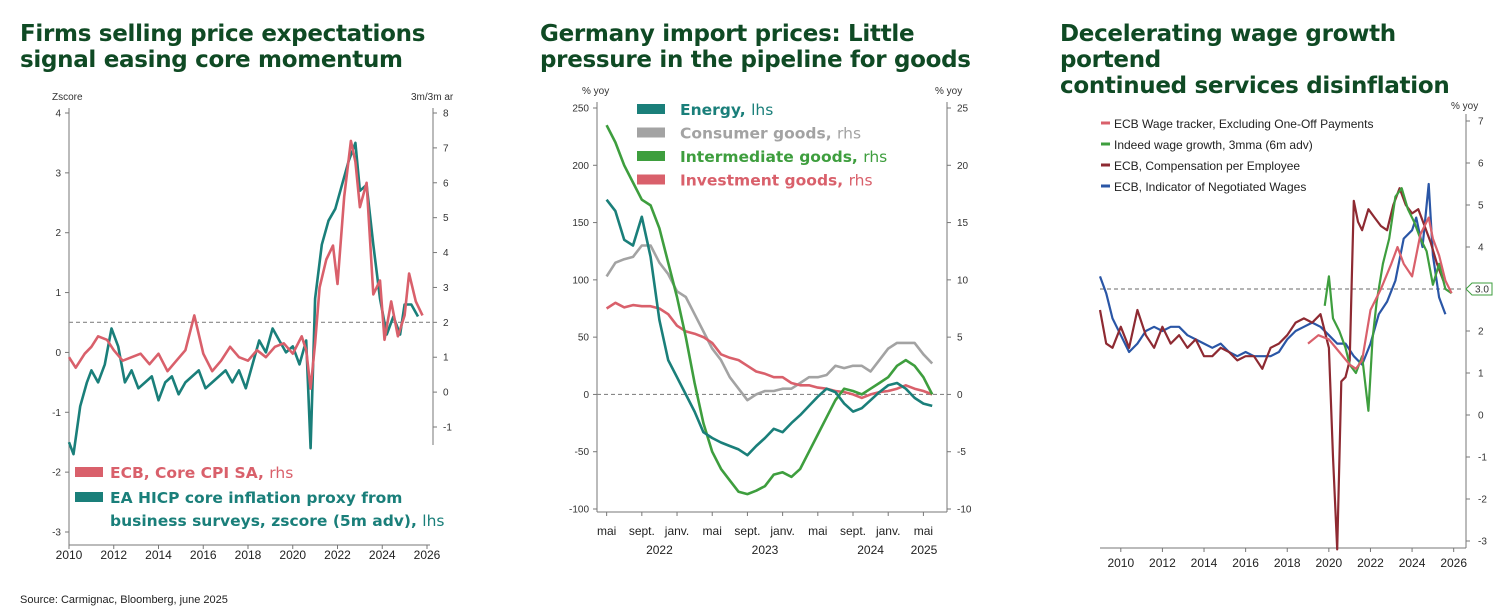 The height and width of the screenshot is (616, 1500). I want to click on chart1-title-line1: Firms selling price expectations, so click(223, 34).